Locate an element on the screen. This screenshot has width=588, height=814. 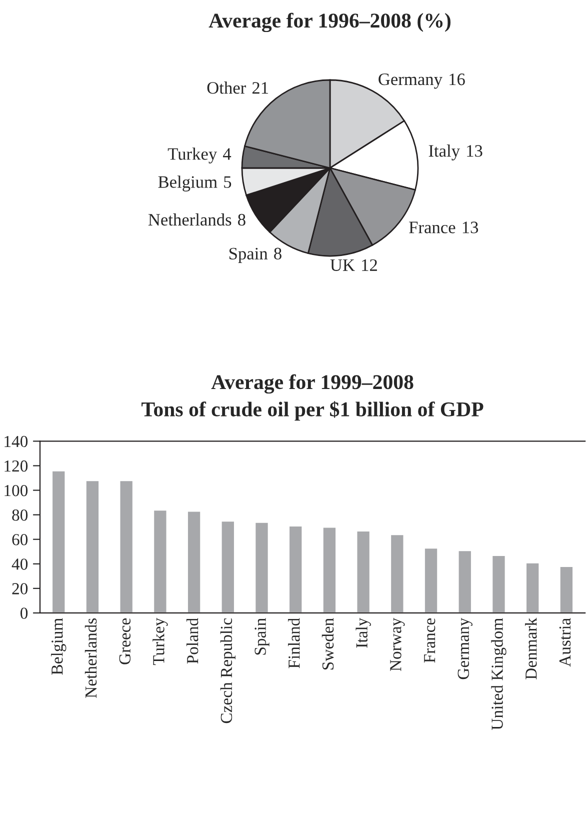
data-label: 5 is located at coordinates (228, 182).